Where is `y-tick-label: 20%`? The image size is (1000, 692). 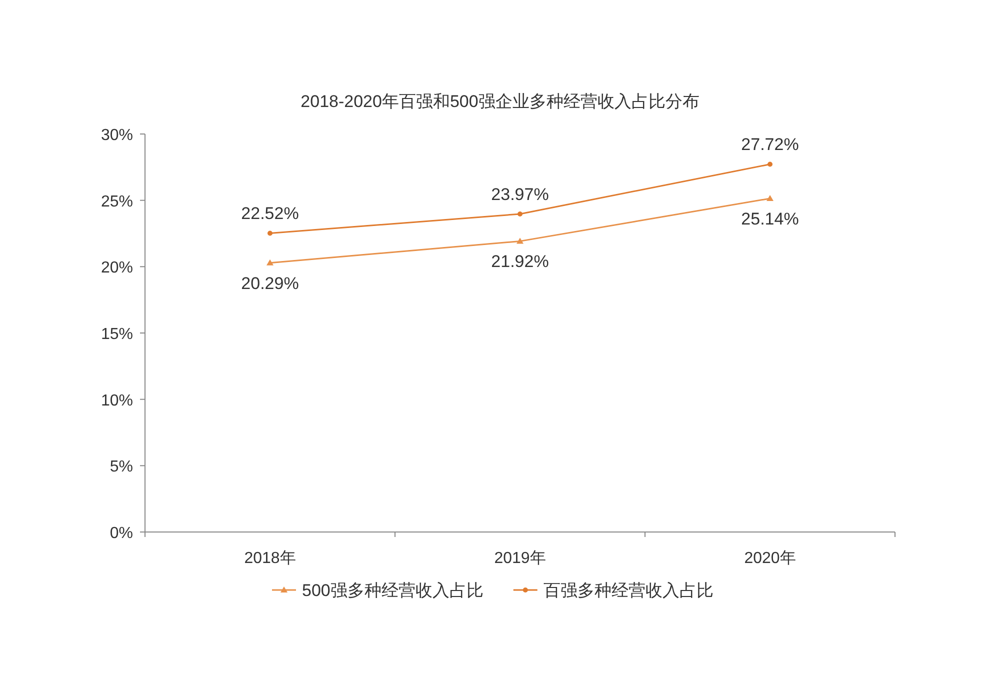
y-tick-label: 20% is located at coordinates (116, 268).